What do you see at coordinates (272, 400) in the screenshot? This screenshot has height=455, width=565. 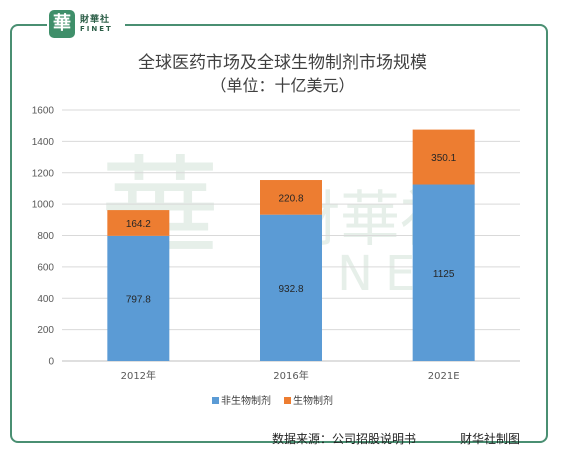 I see `legend: 非生物制剂 生物制剂` at bounding box center [272, 400].